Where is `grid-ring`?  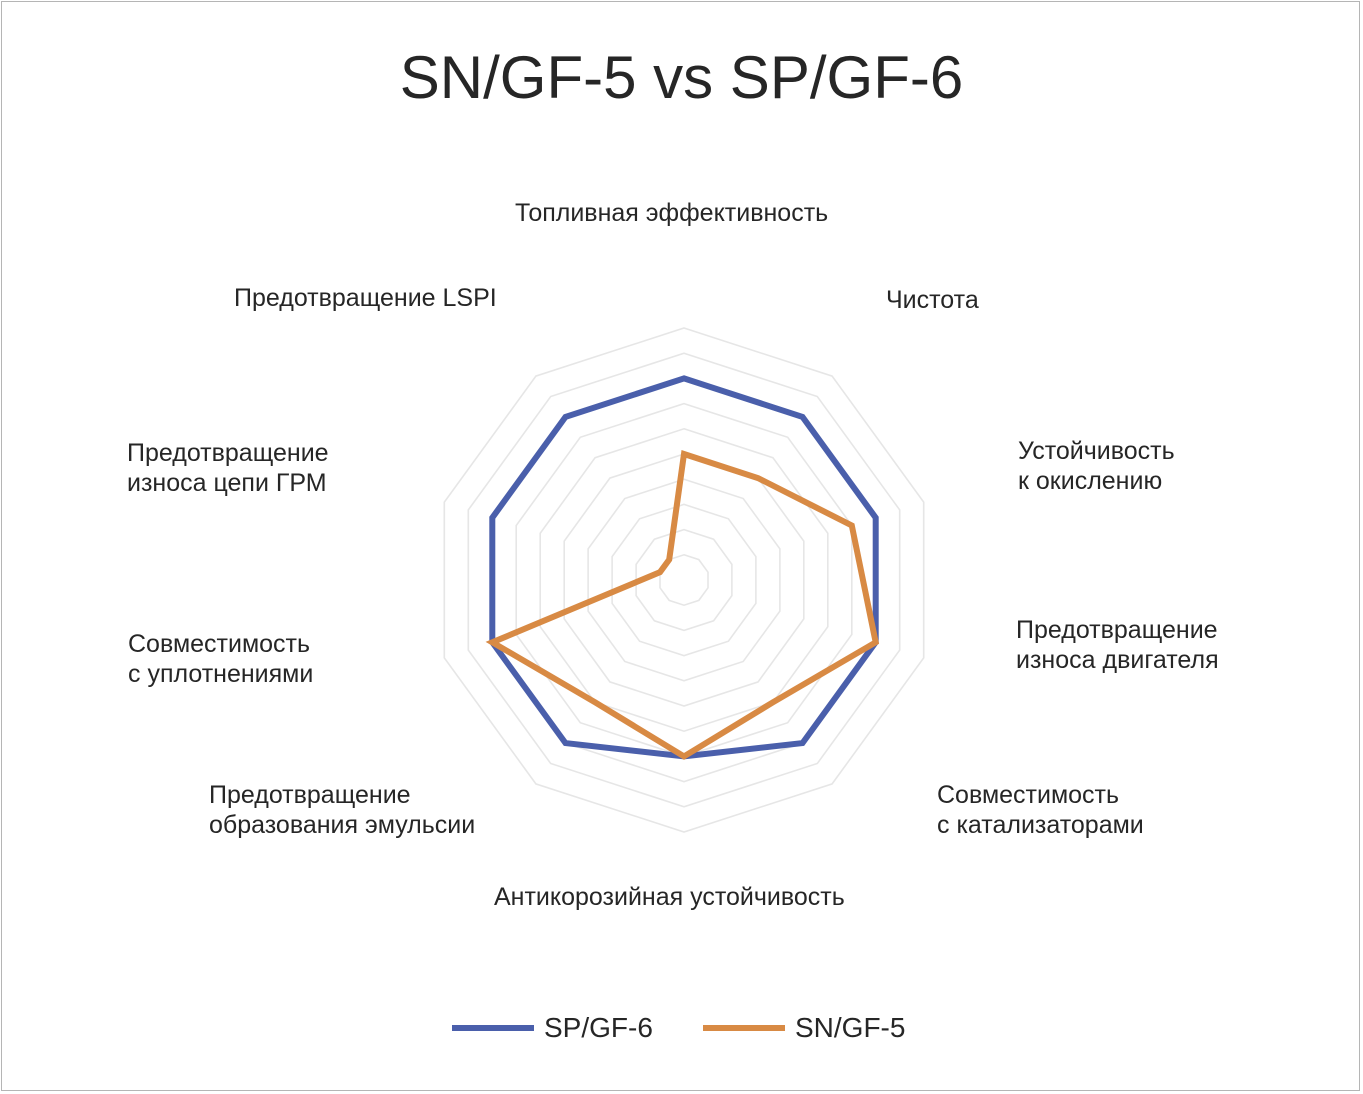
grid-ring is located at coordinates (684, 580).